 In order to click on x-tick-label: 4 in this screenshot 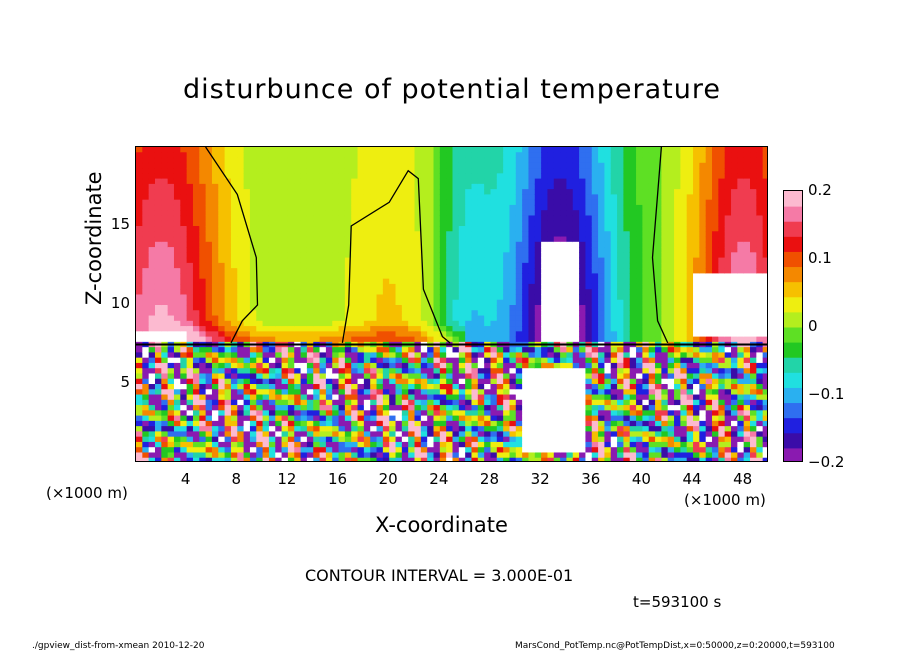, I will do `click(185, 479)`.